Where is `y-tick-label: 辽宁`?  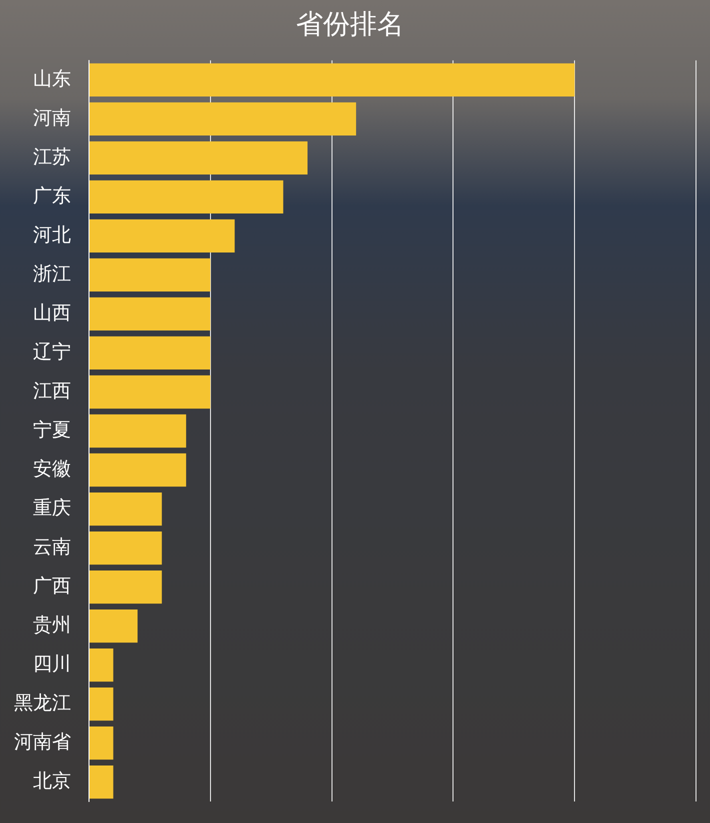
y-tick-label: 辽宁 is located at coordinates (52, 351).